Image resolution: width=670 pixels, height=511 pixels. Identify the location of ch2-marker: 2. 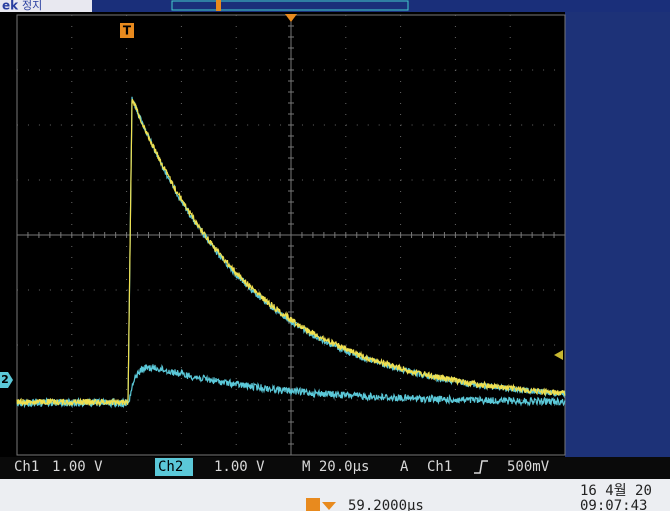
(5, 379).